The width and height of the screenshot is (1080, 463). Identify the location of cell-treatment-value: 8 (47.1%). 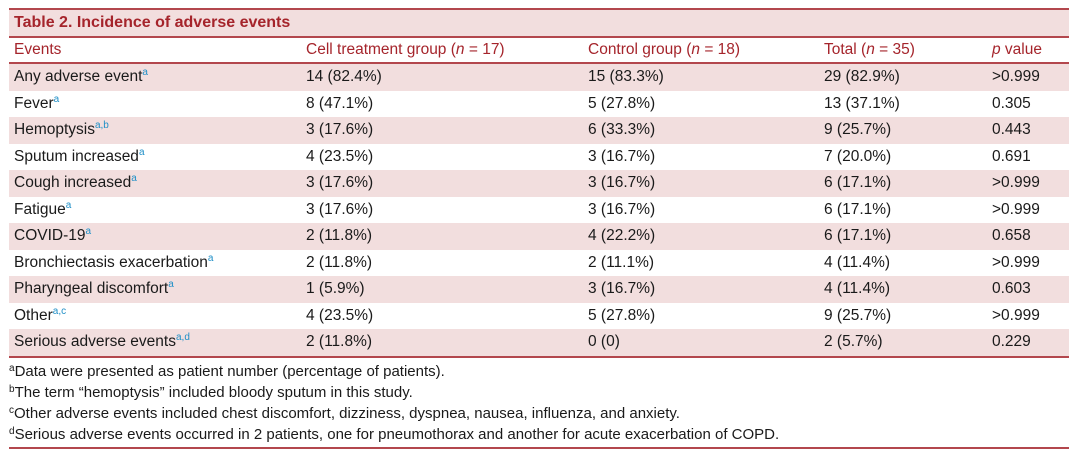
(340, 103).